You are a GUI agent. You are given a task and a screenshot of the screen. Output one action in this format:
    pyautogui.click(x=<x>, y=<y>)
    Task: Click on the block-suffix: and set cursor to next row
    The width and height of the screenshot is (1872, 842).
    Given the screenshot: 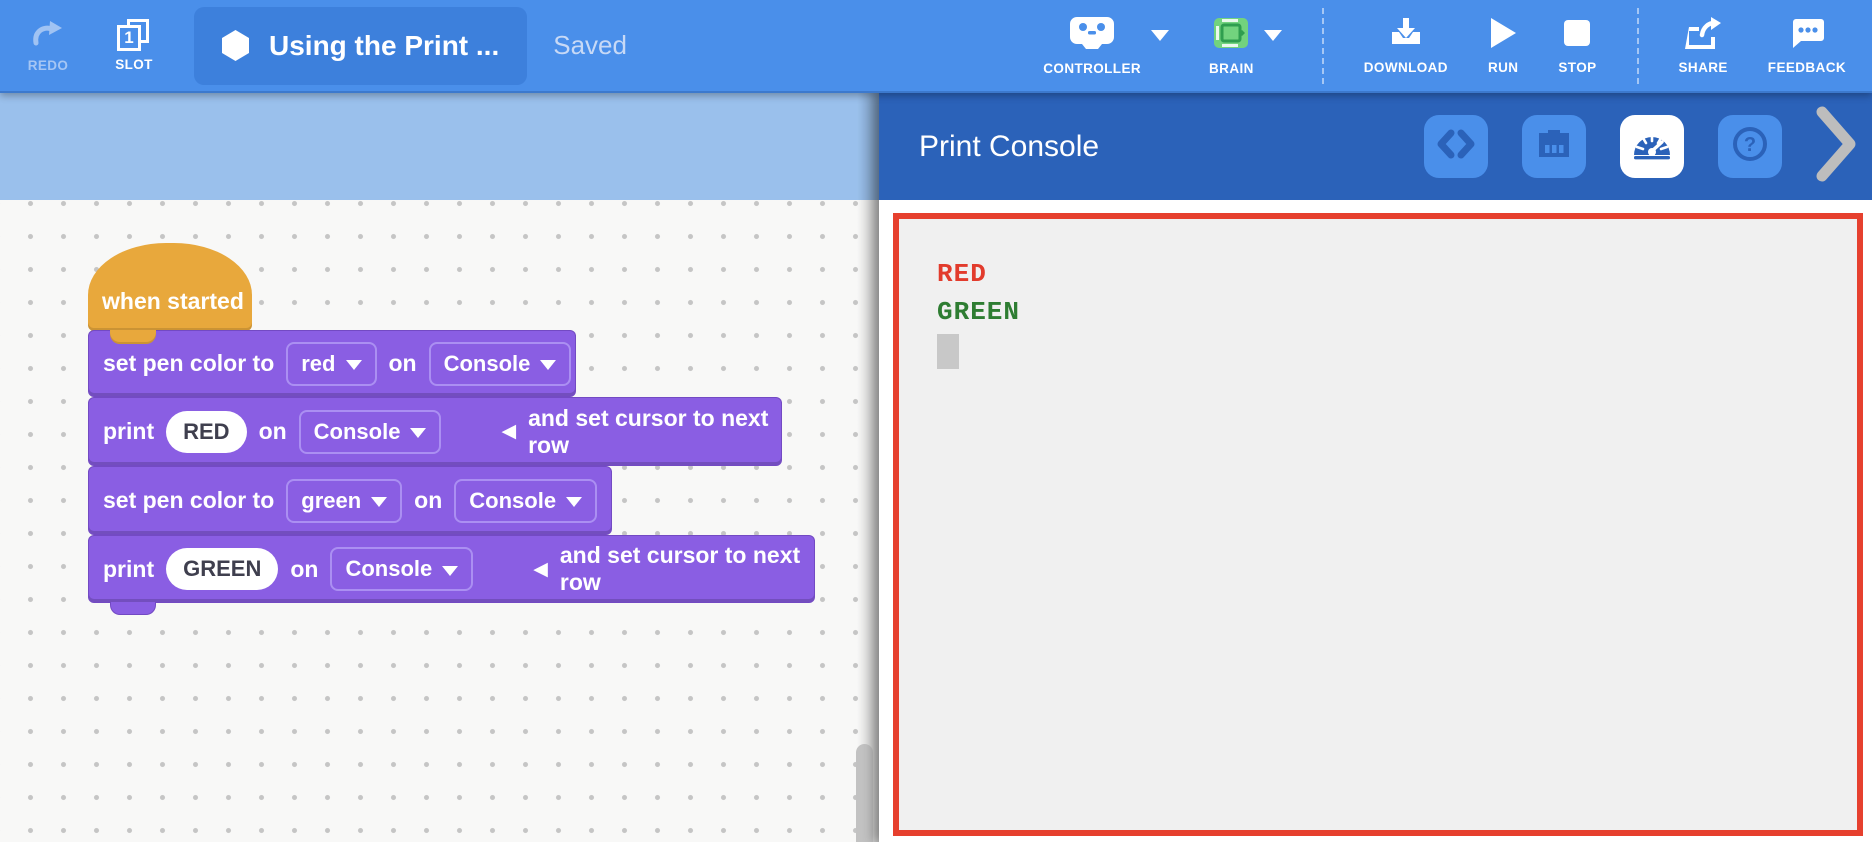 What is the action you would take?
    pyautogui.click(x=648, y=431)
    